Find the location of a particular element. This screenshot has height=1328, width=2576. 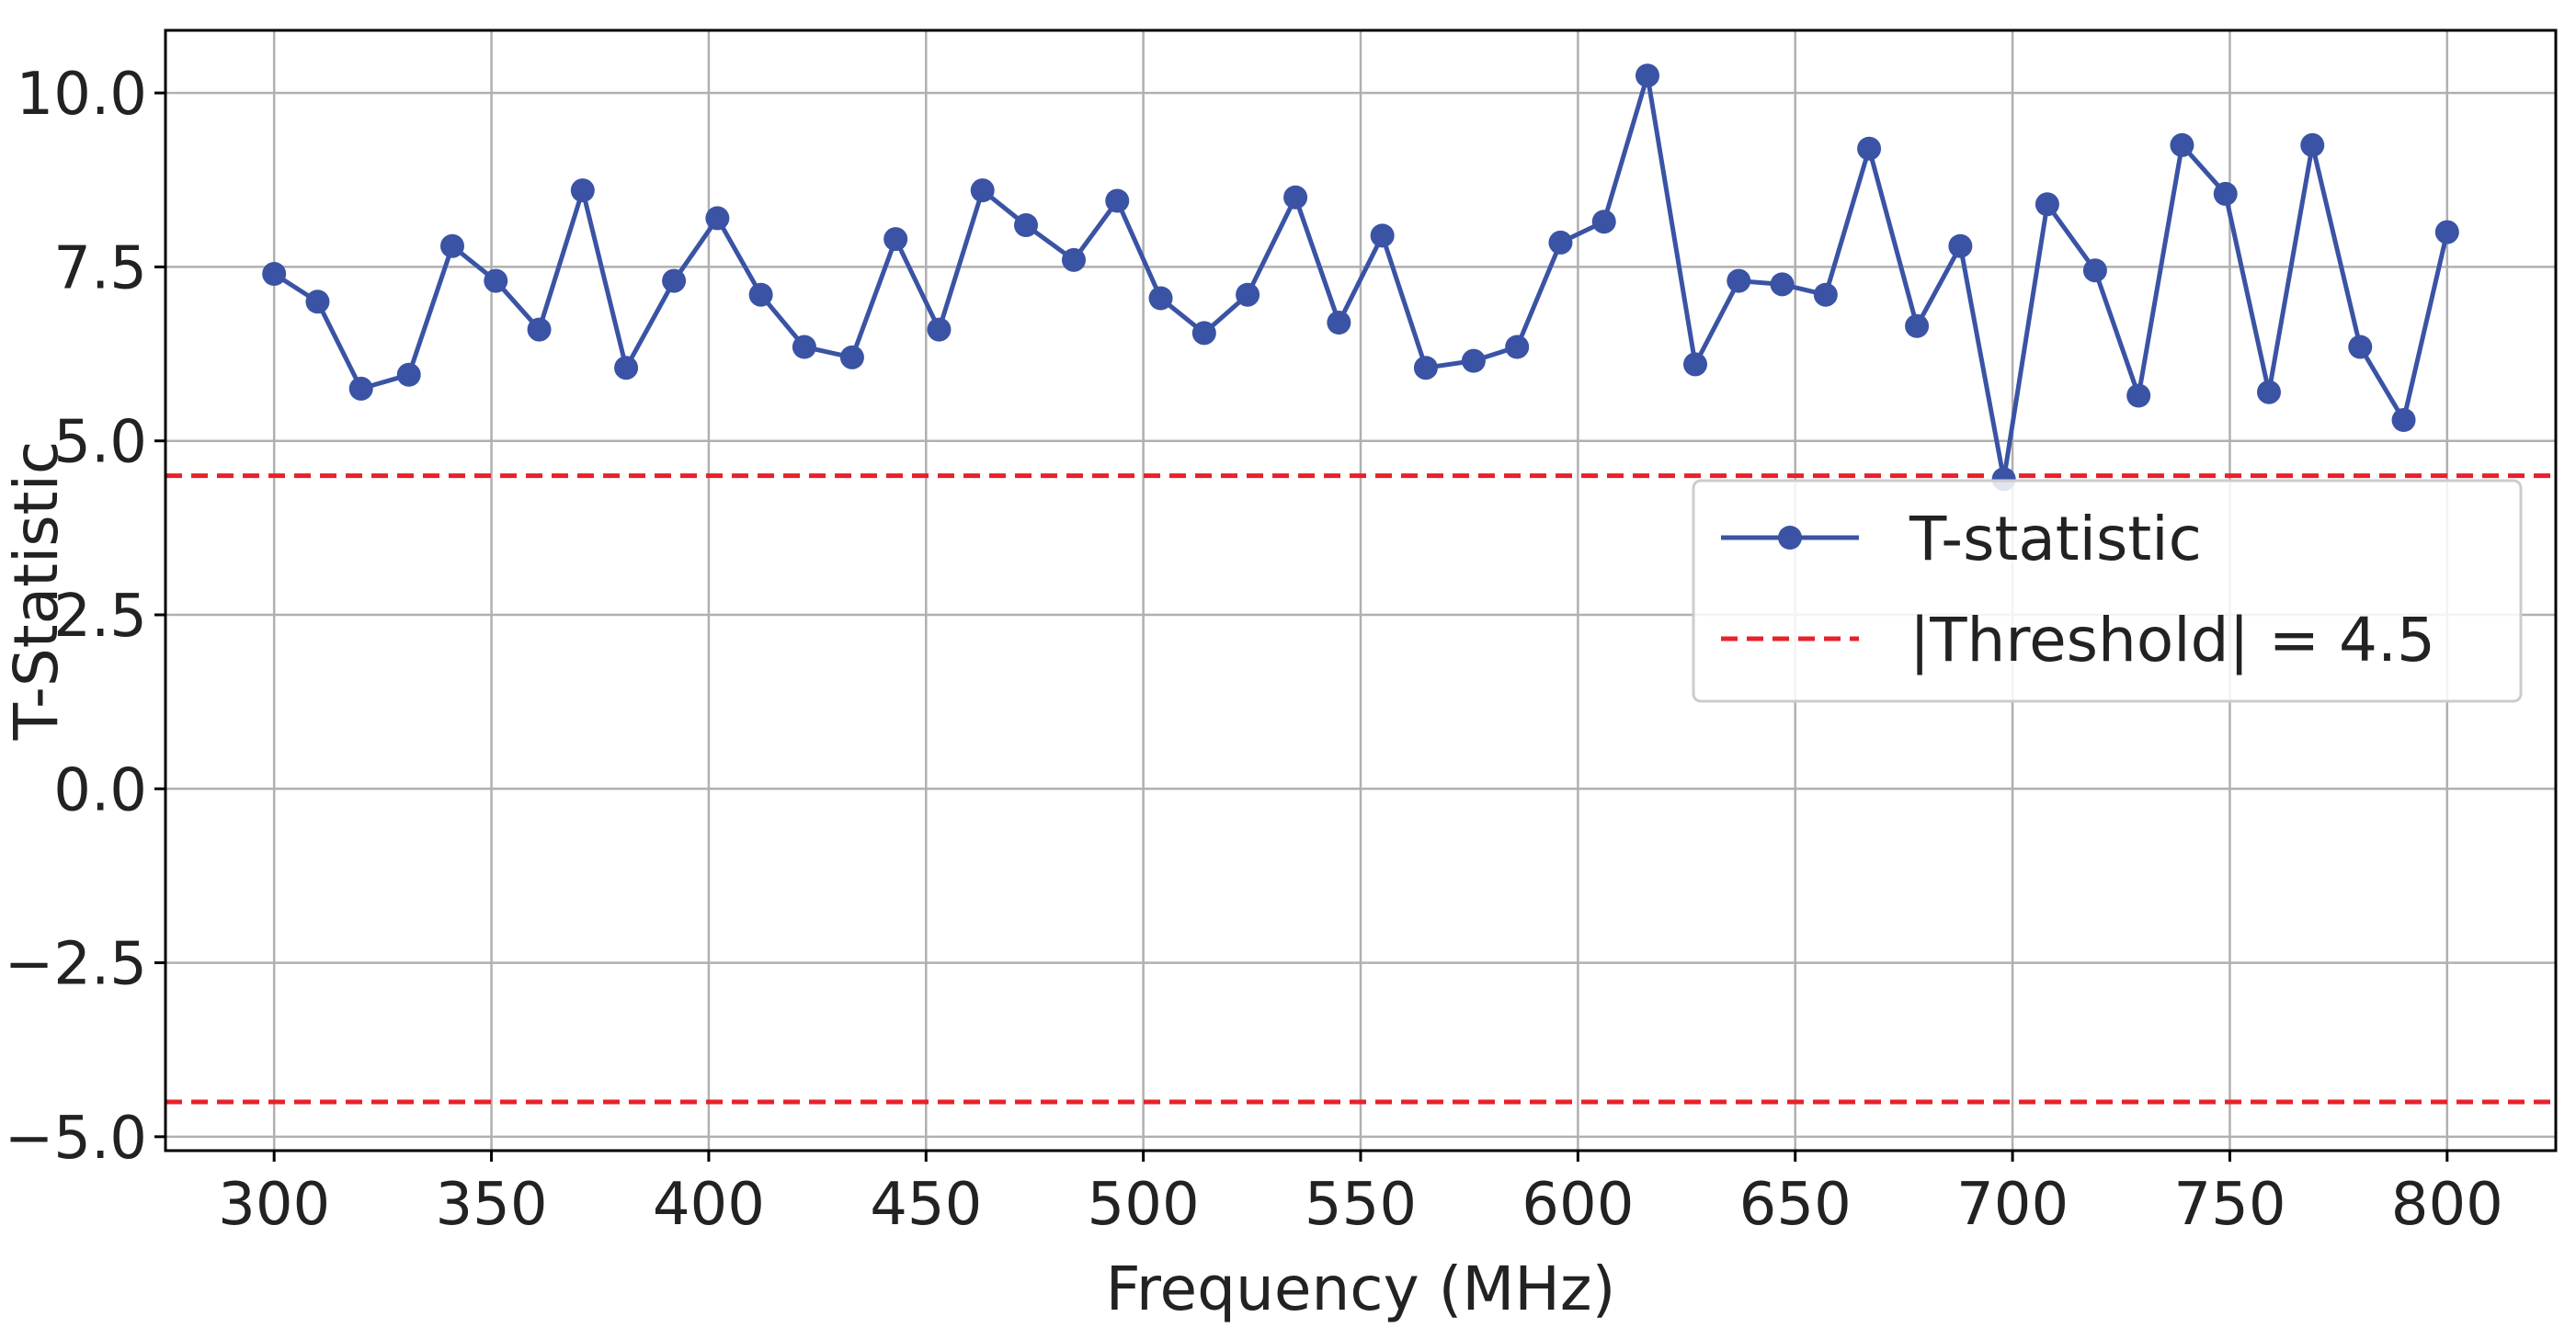

x-tick-label: 600 is located at coordinates (1578, 1205).